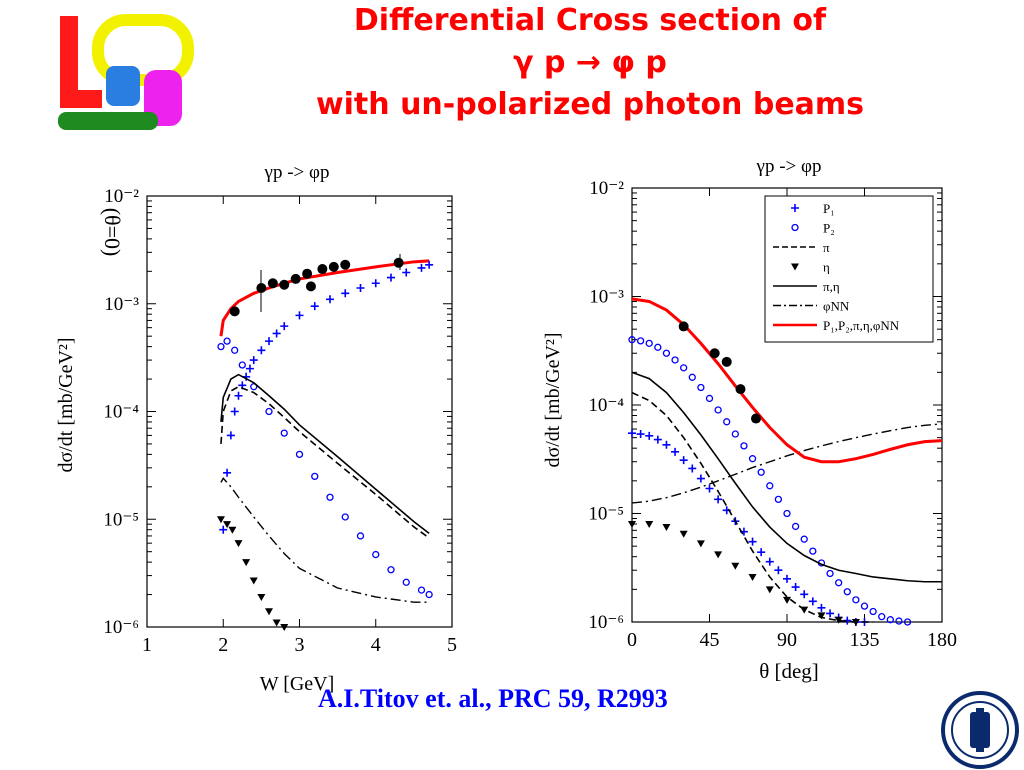 The height and width of the screenshot is (770, 1024). I want to click on left-xtick-label: 1, so click(147, 645).